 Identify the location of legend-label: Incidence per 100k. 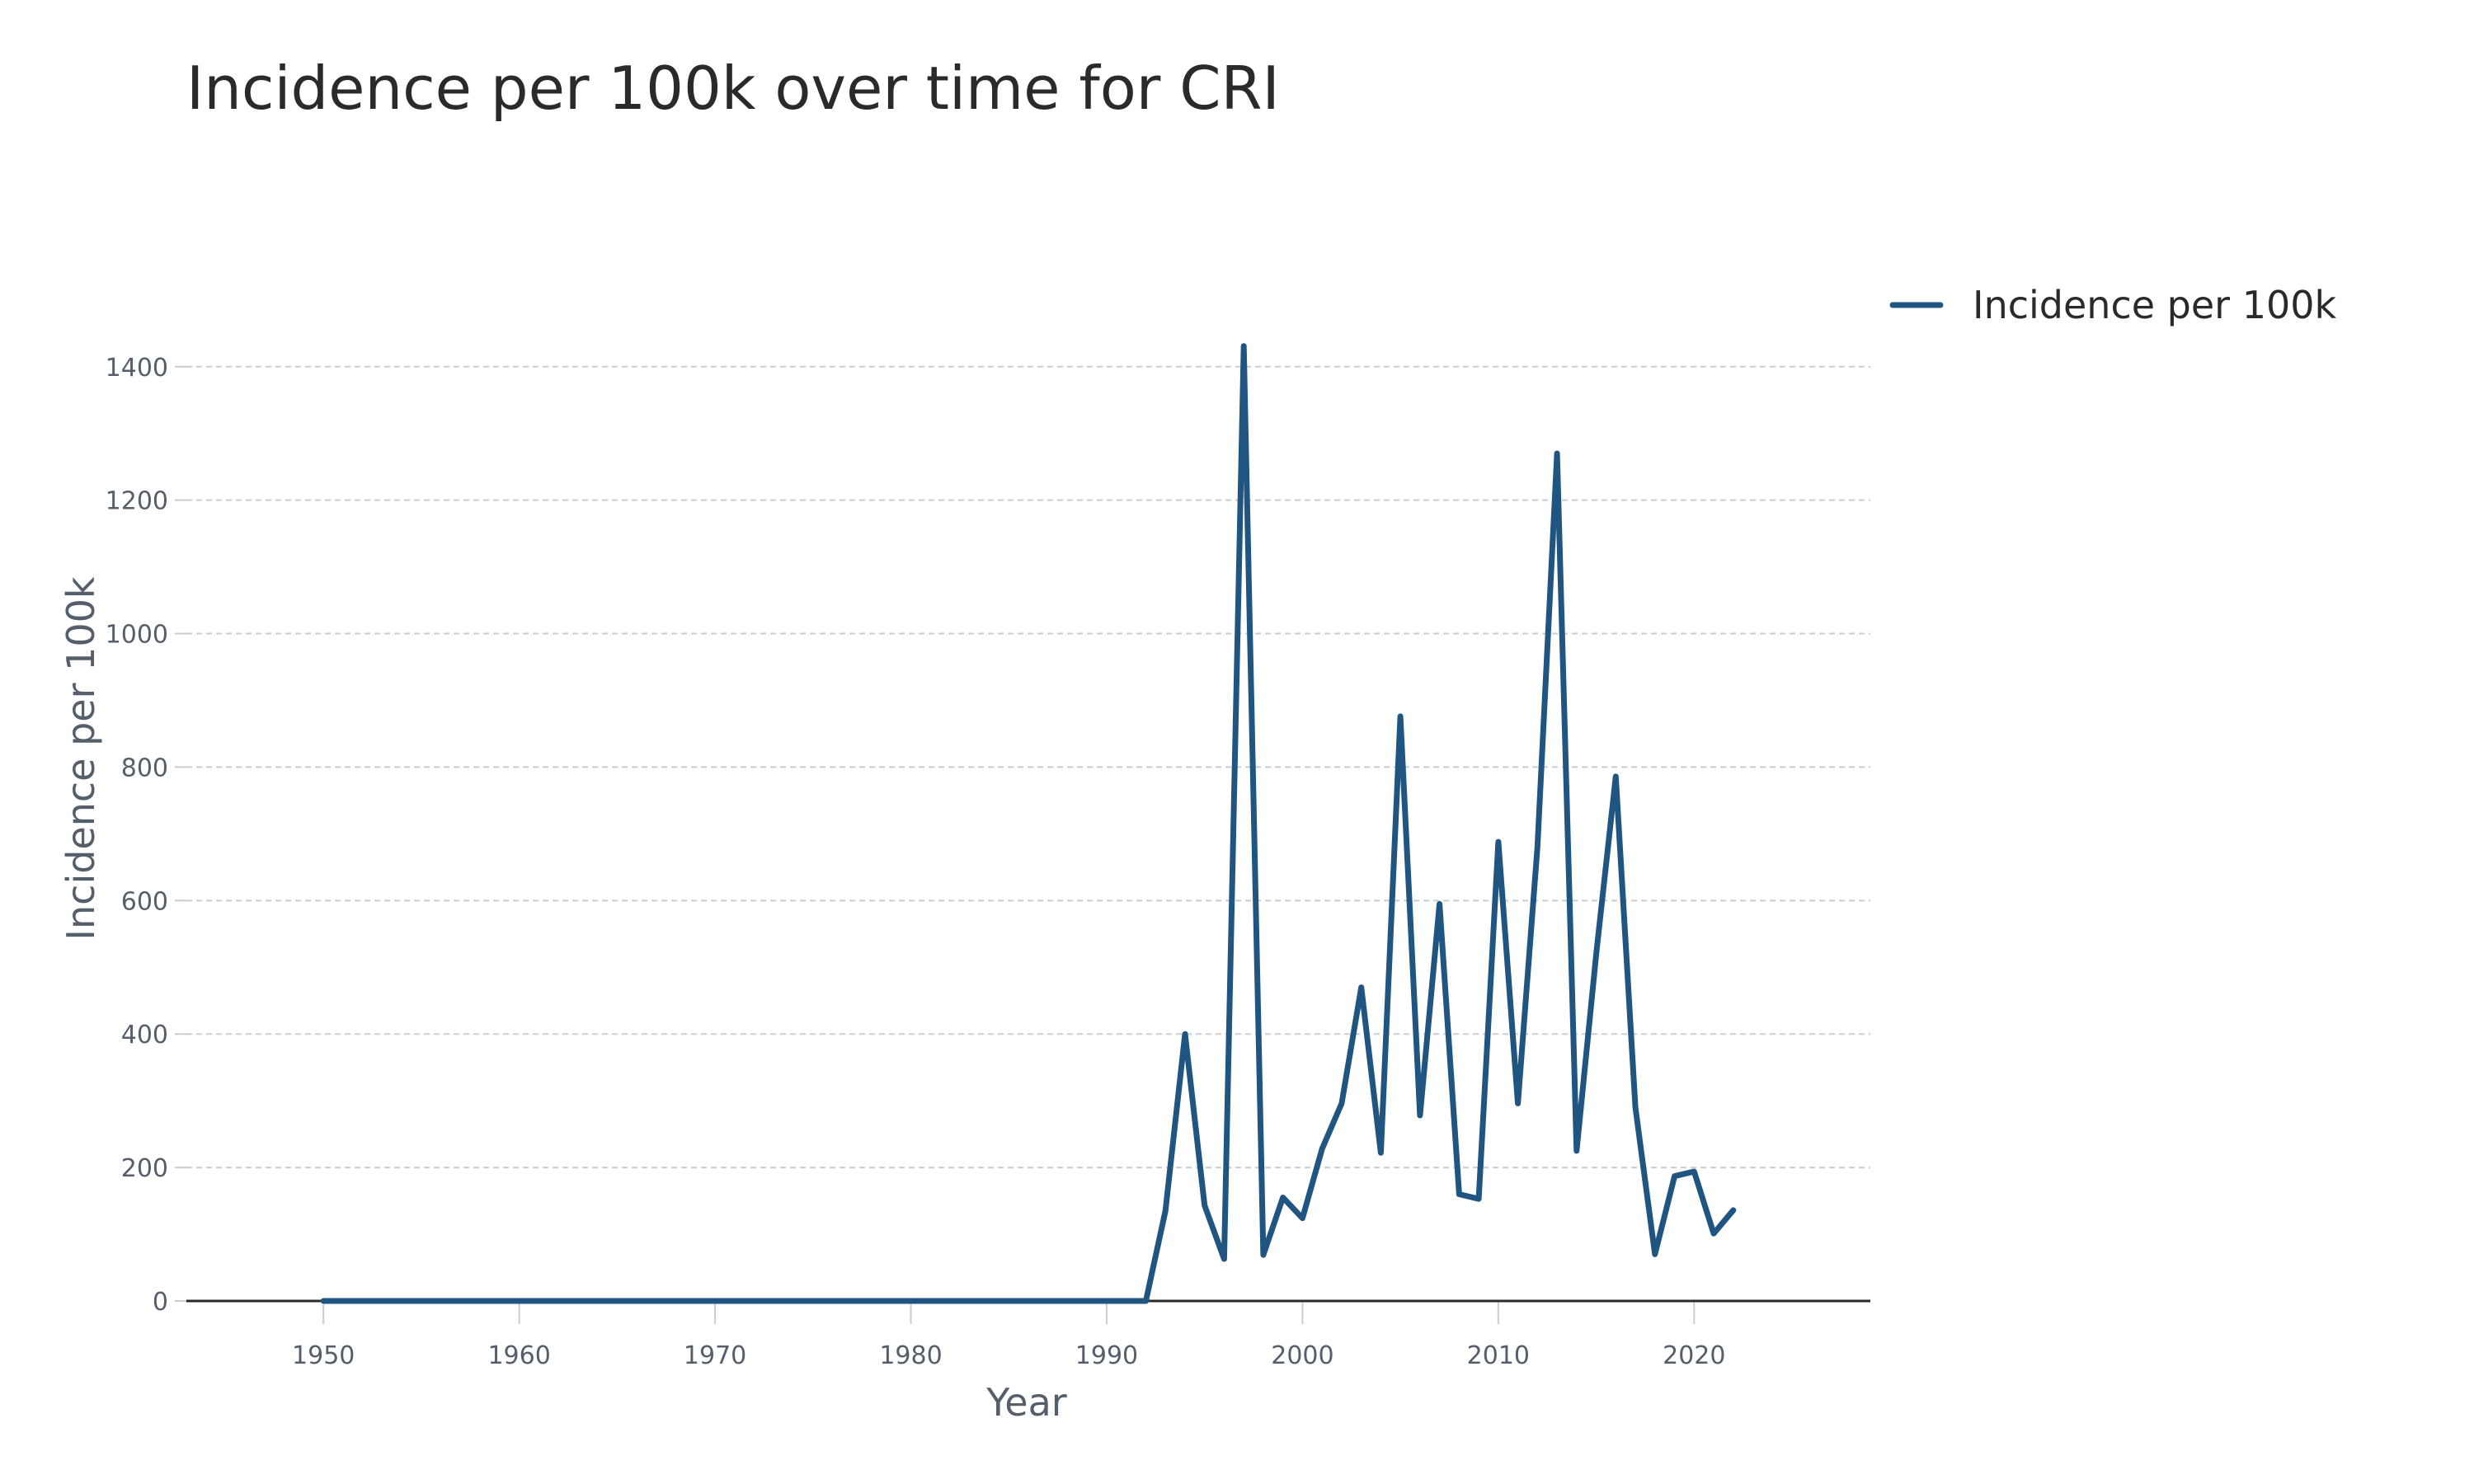
(2154, 305).